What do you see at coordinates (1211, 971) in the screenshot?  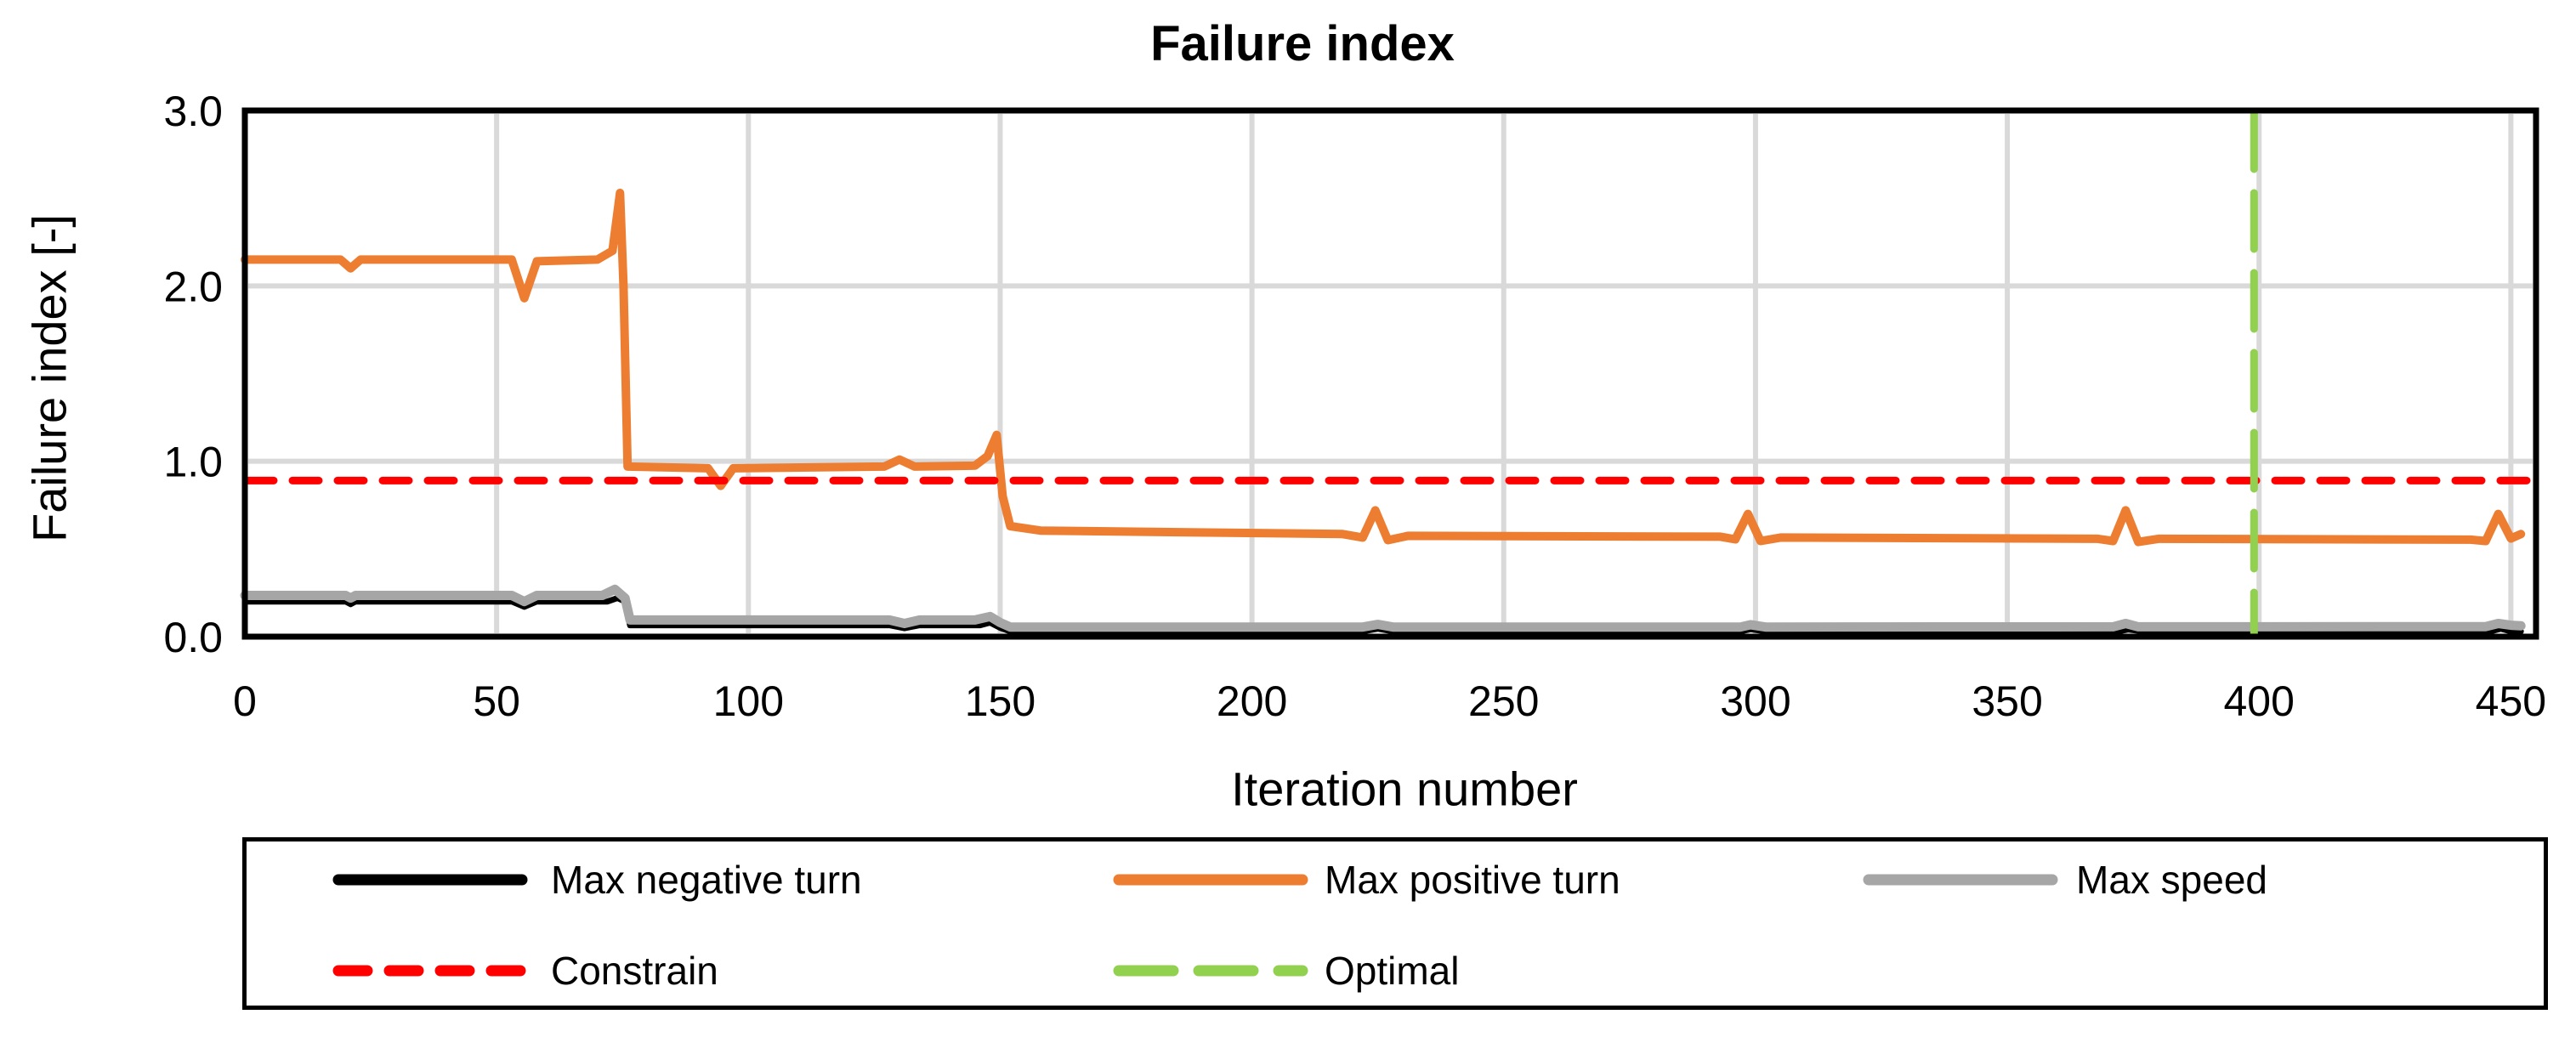 I see `legend-key-optimal` at bounding box center [1211, 971].